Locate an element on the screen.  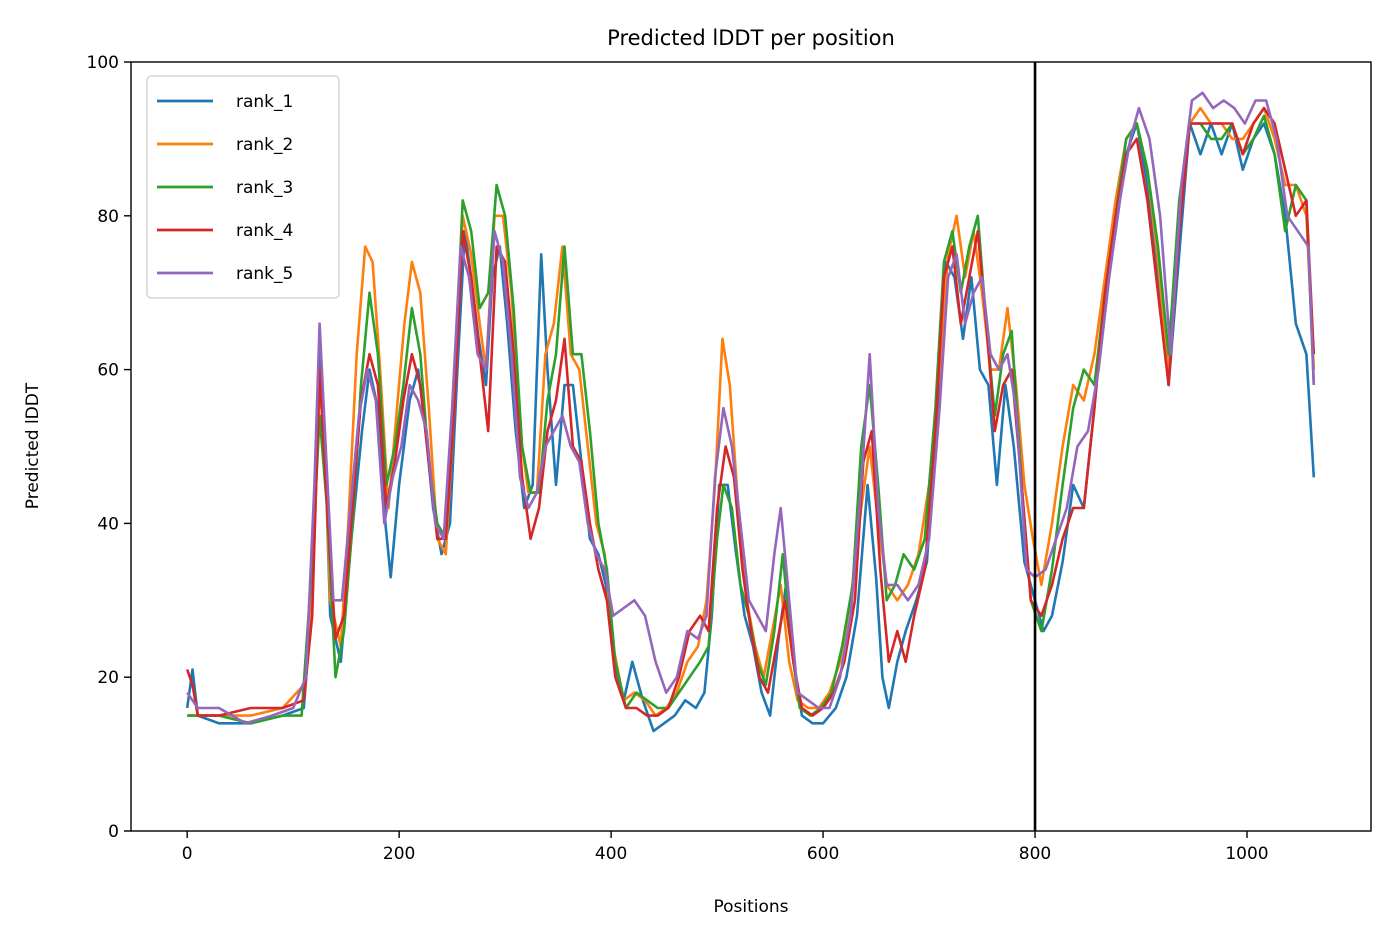
y-axis: 0 20 40 60 80 100 is located at coordinates (109, 447).